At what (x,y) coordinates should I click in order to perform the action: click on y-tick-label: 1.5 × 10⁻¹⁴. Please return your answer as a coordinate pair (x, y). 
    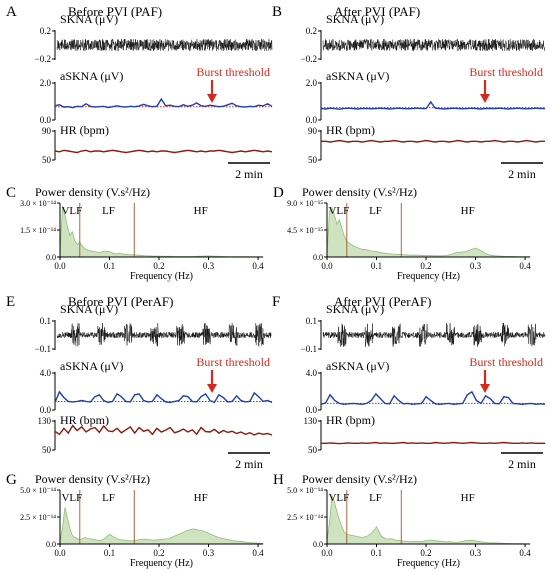
    Looking at the image, I should click on (38, 230).